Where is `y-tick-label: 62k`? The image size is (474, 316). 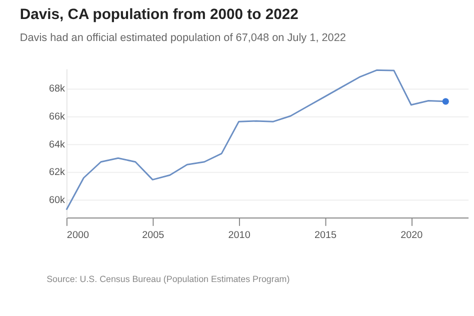
y-tick-label: 62k is located at coordinates (56, 172).